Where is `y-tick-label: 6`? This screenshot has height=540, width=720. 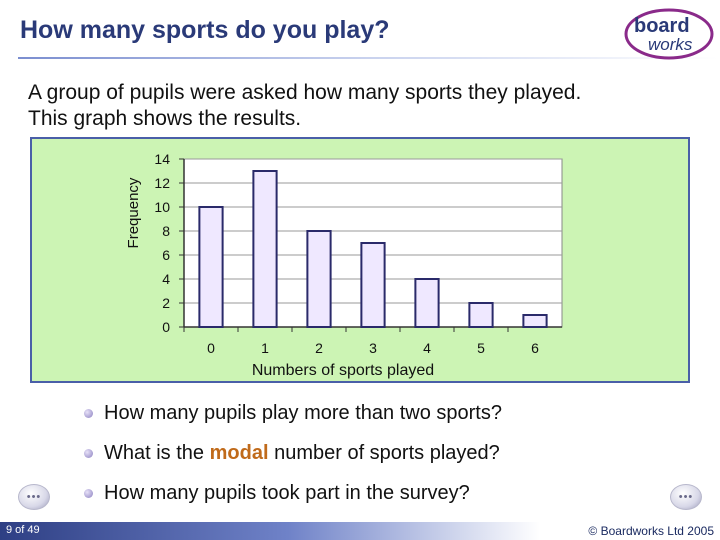 y-tick-label: 6 is located at coordinates (166, 255).